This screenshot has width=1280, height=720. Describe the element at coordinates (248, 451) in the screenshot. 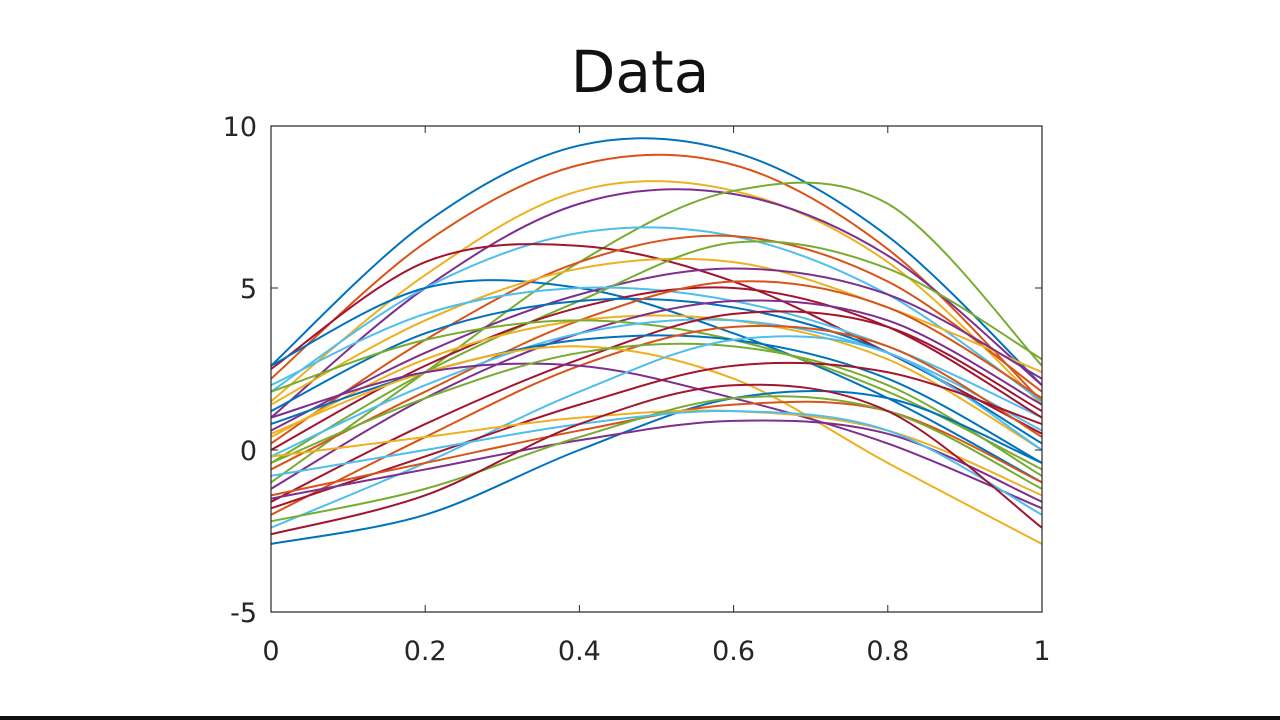

I see `y-tick-label: 0` at that location.